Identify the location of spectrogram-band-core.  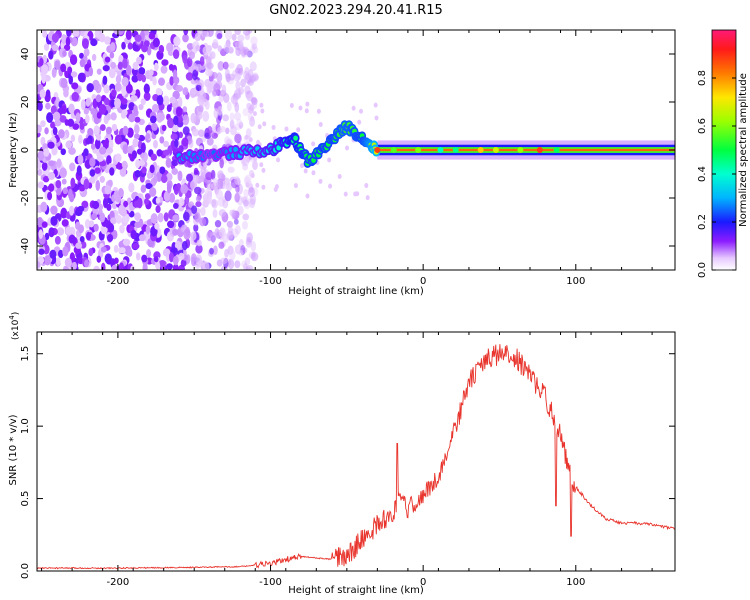
(526, 150).